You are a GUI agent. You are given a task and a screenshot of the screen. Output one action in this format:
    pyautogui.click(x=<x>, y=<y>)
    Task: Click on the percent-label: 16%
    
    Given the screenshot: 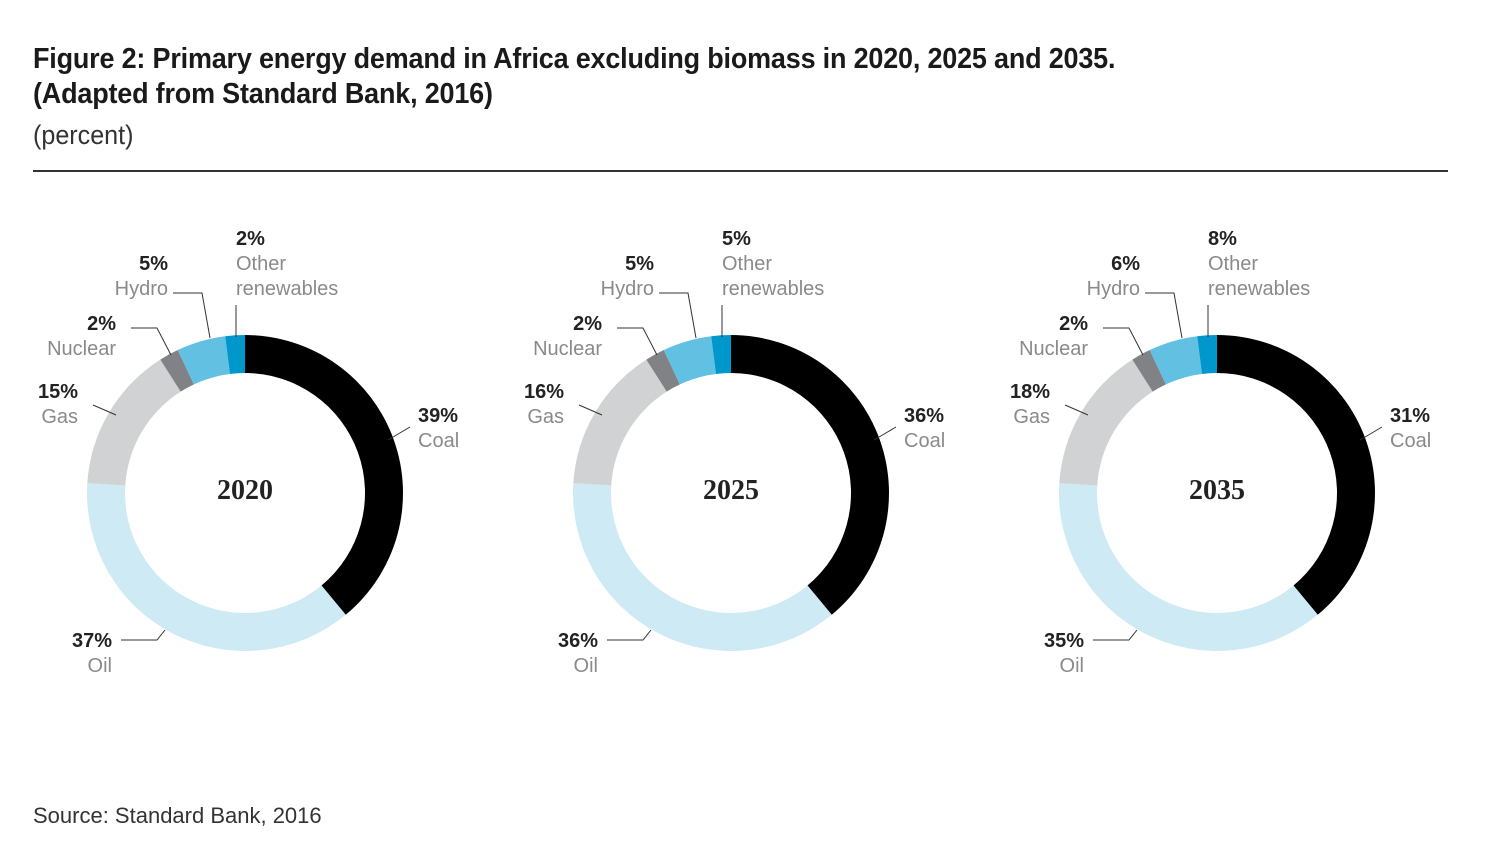 What is the action you would take?
    pyautogui.click(x=544, y=392)
    